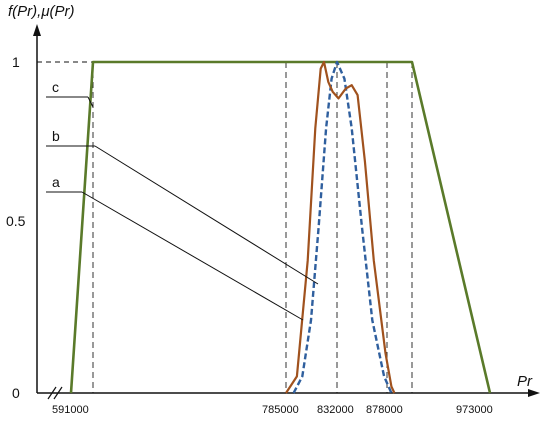  I want to click on y-tick-label-0.5: 0.5, so click(16, 221).